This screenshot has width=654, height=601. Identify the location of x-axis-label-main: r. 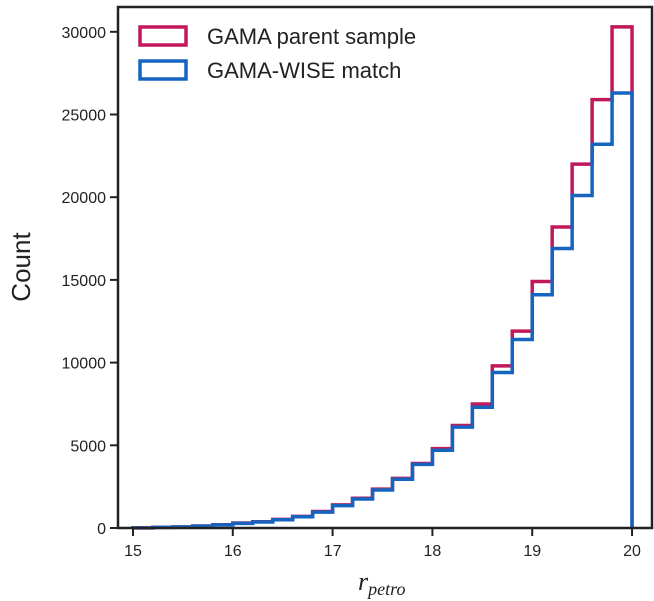
(363, 581).